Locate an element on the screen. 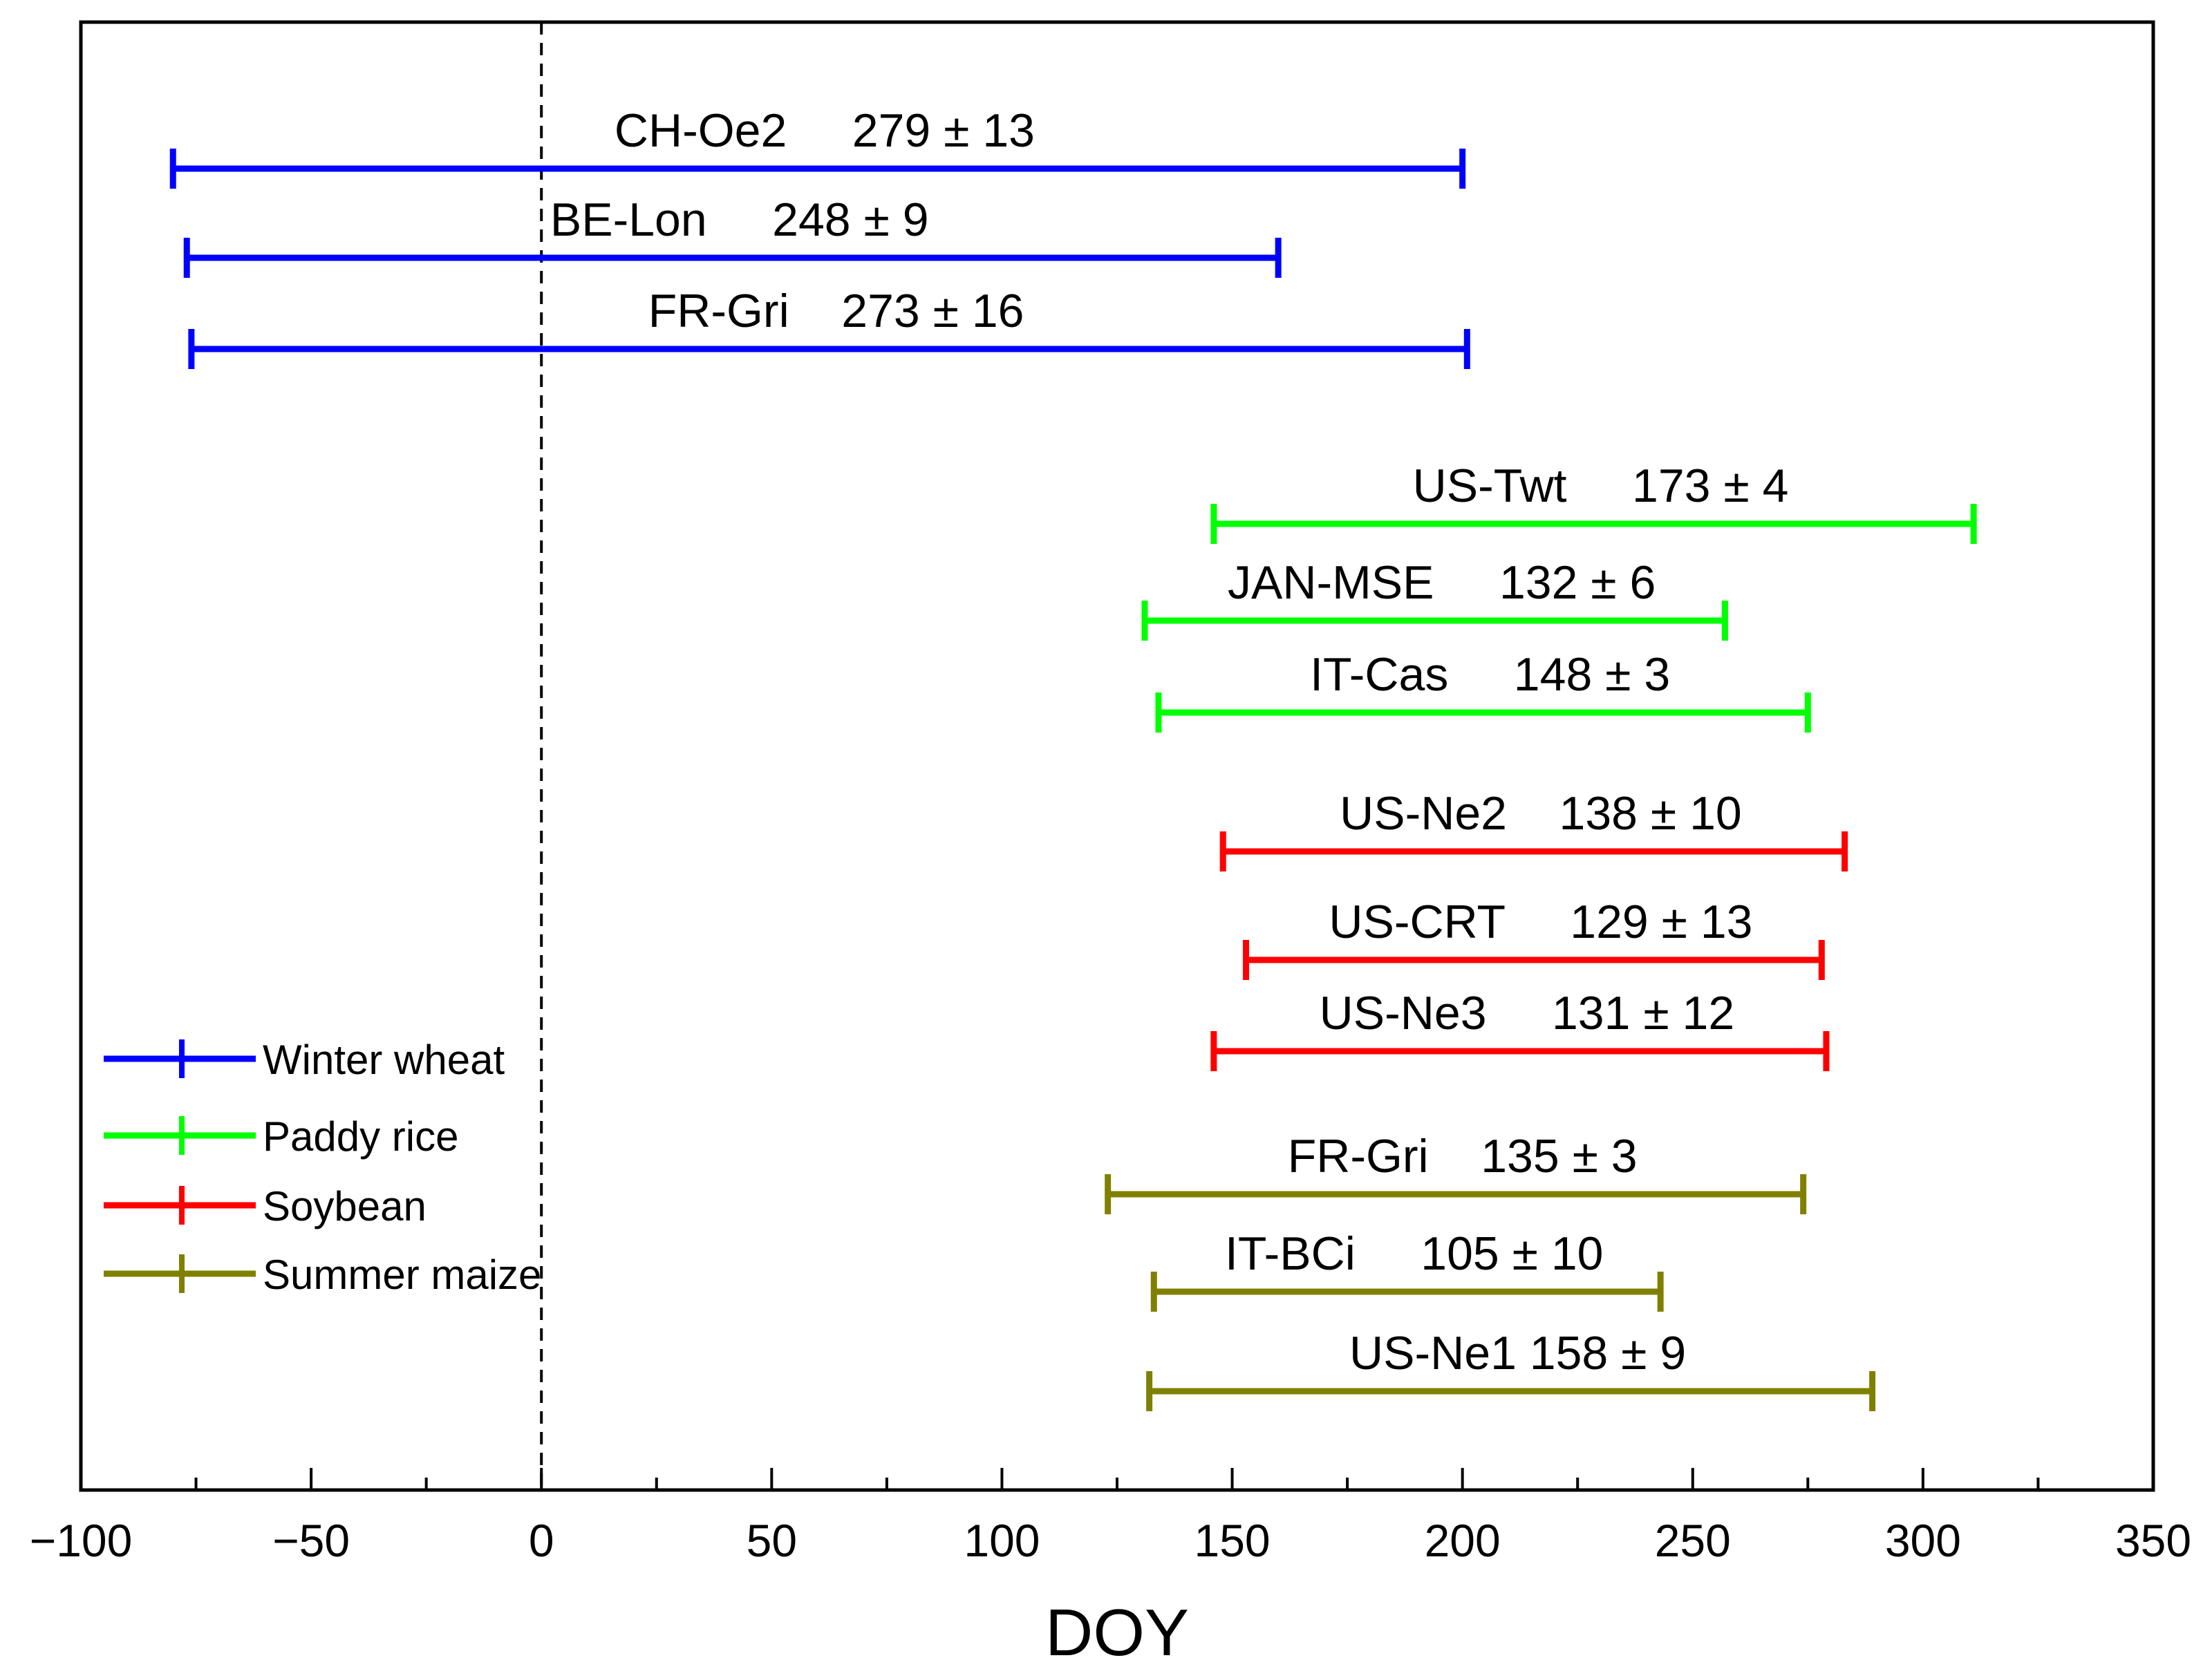 This screenshot has height=1678, width=2212. range-bar-us-crt: US-CRT 129 ± 13 is located at coordinates (1534, 938).